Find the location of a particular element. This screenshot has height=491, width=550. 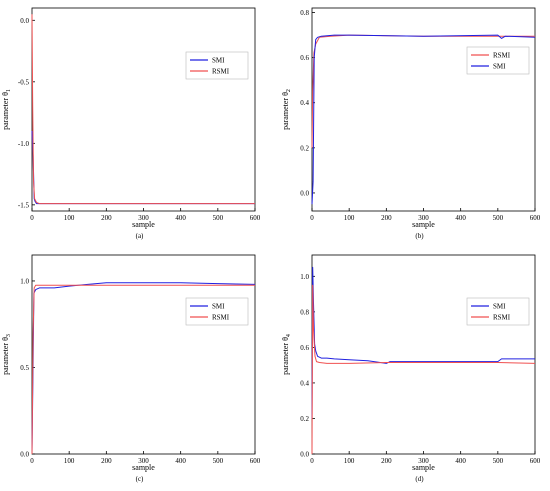

y-axis-label: parameter θ4 is located at coordinates (286, 354).